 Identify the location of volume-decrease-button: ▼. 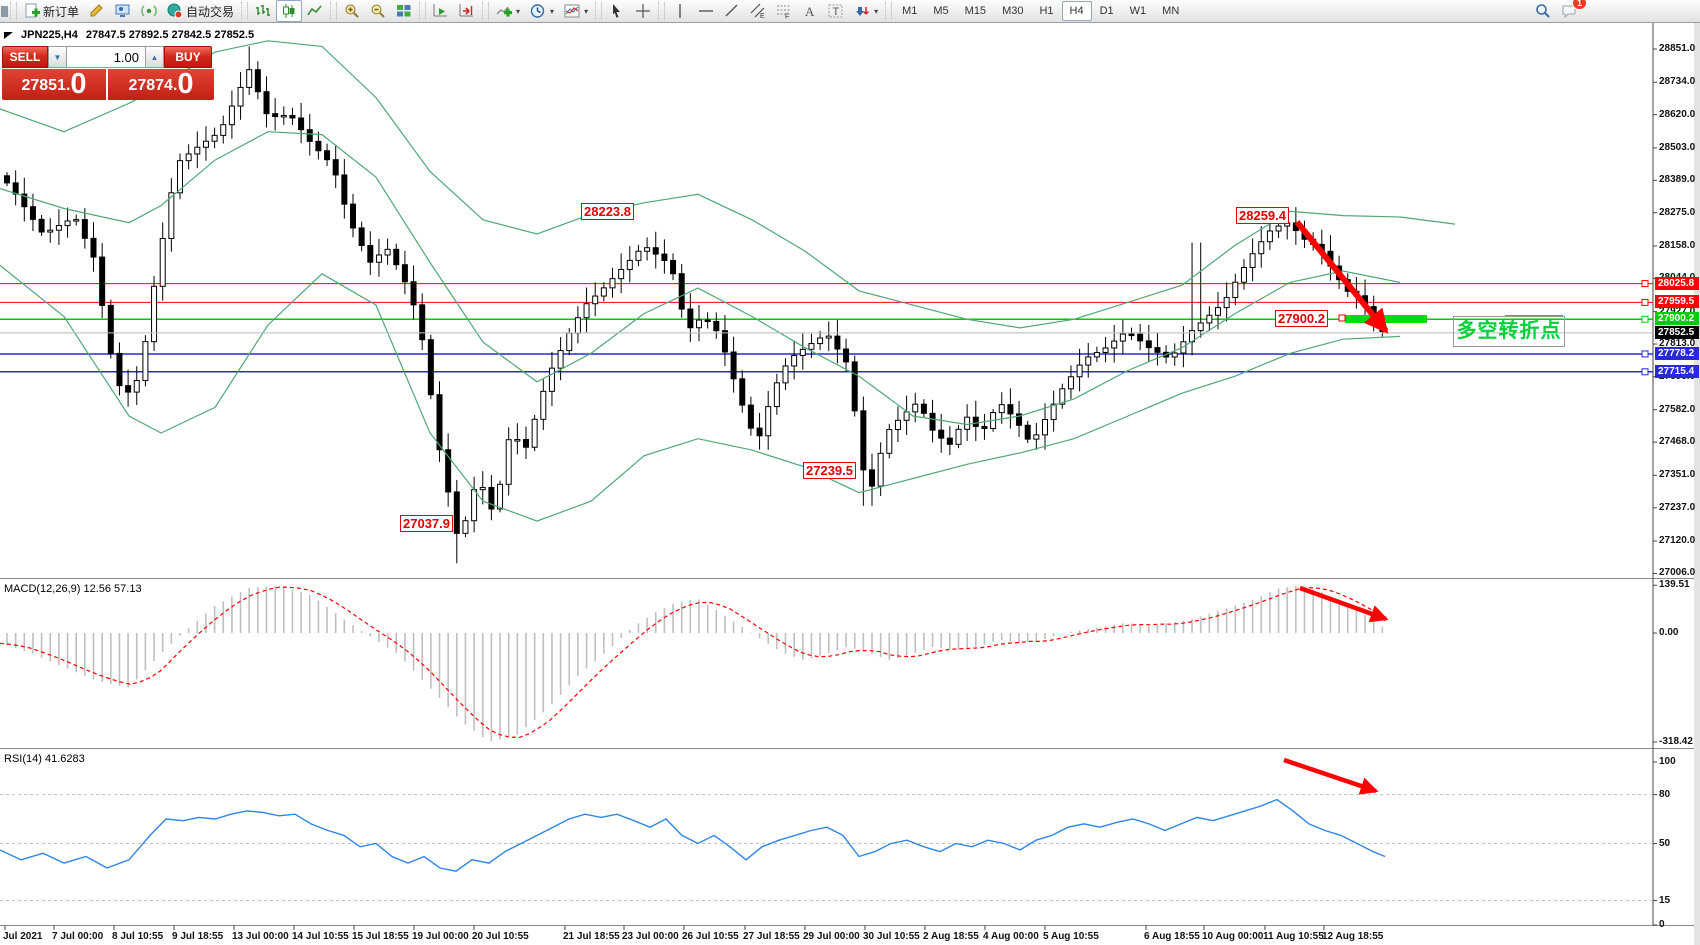
(57, 57).